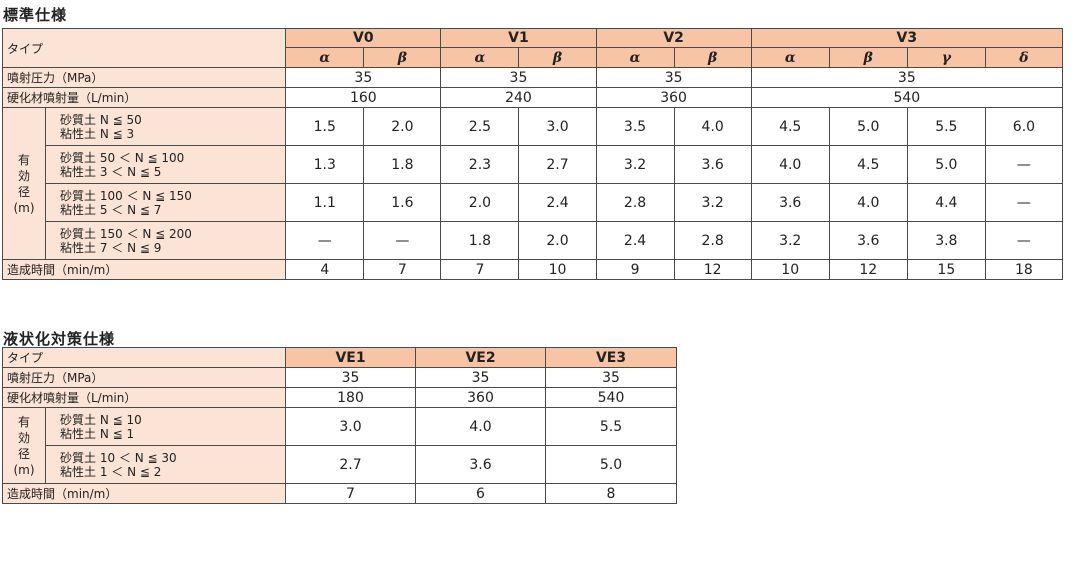 The image size is (1077, 562). What do you see at coordinates (611, 493) in the screenshot?
I see `time-value: 8` at bounding box center [611, 493].